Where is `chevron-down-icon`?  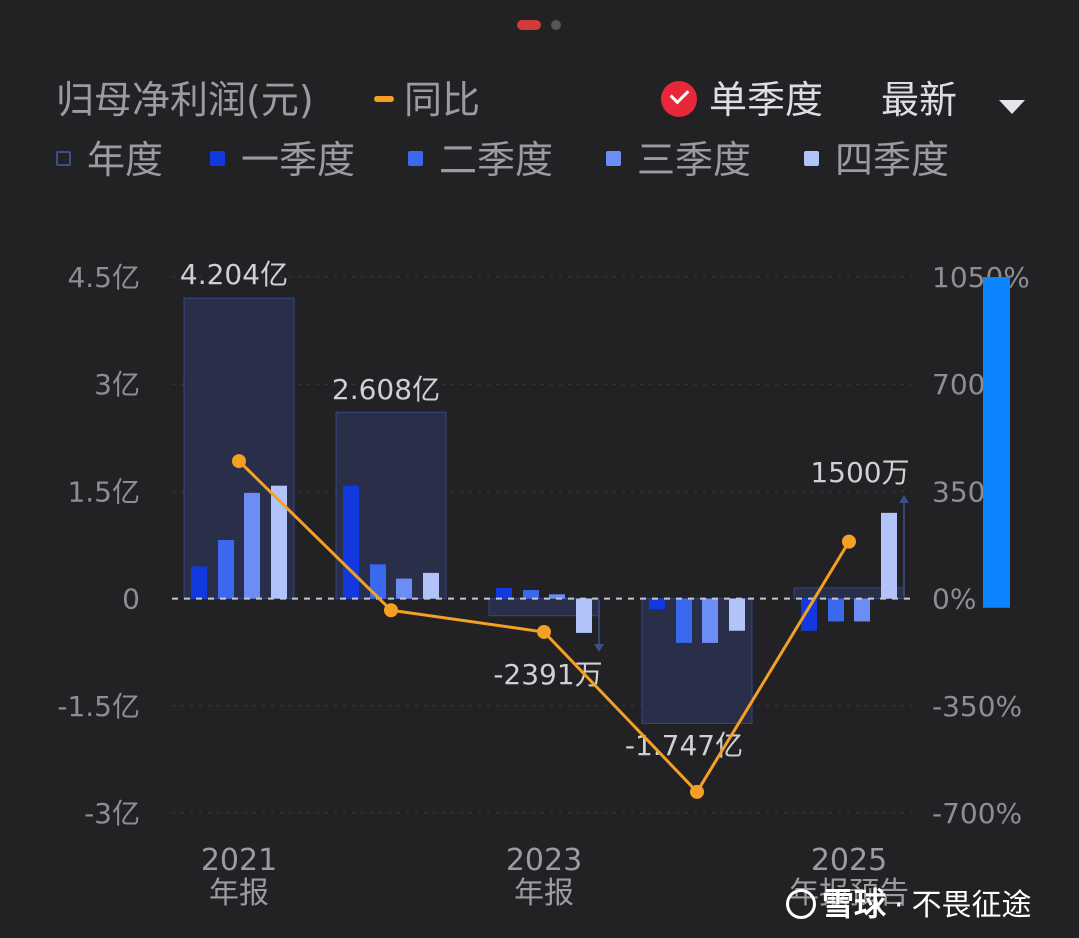
chevron-down-icon is located at coordinates (1012, 107).